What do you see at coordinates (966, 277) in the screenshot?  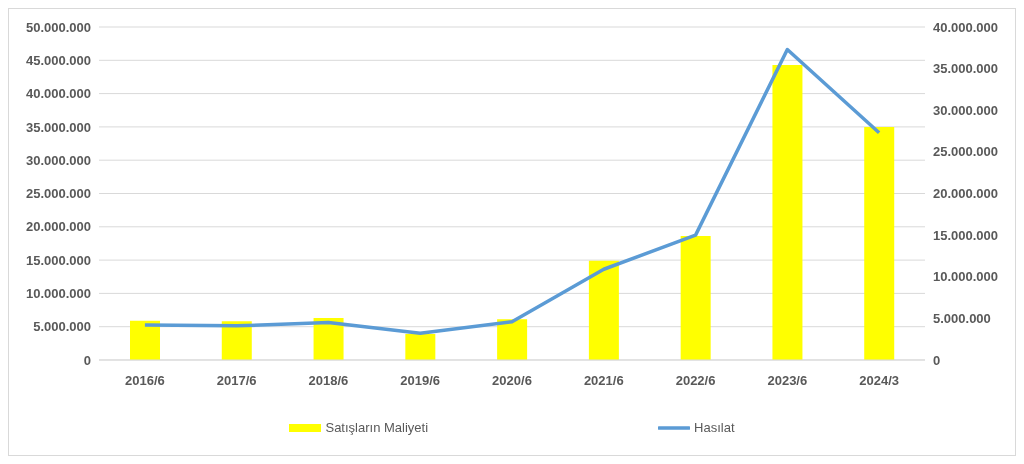 I see `y2-tick-label: 10.000.000` at bounding box center [966, 277].